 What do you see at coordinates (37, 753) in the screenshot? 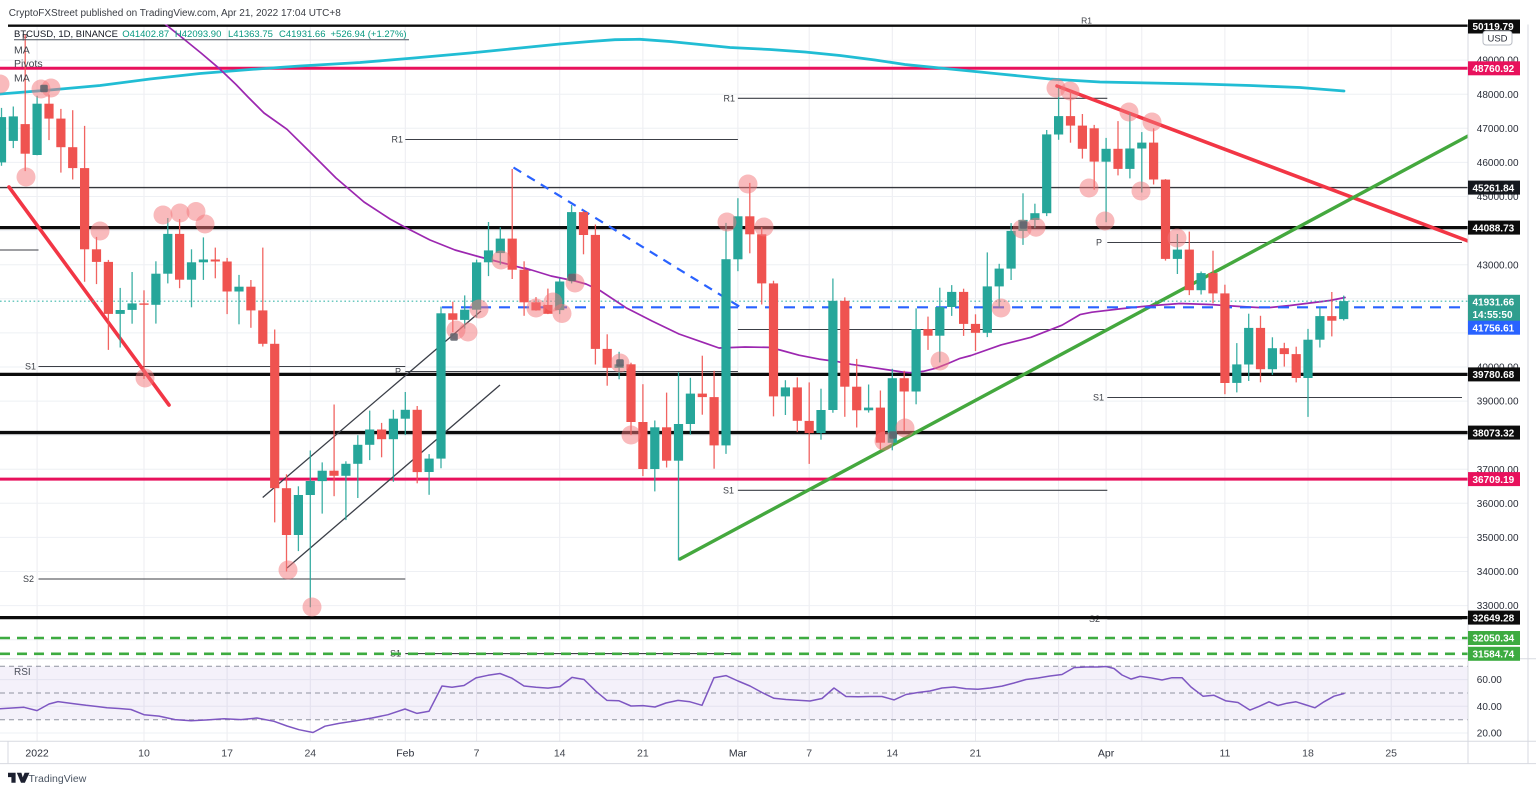
I see `svg-text: 2022` at bounding box center [37, 753].